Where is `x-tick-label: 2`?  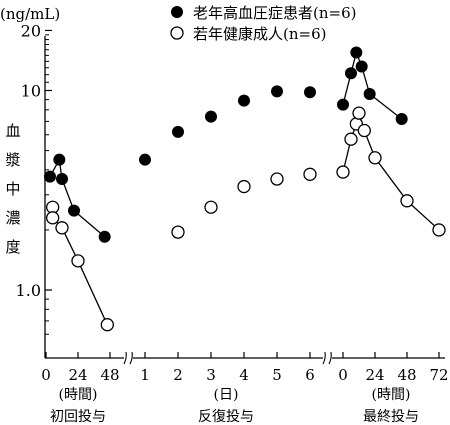 x-tick-label: 2 is located at coordinates (178, 375).